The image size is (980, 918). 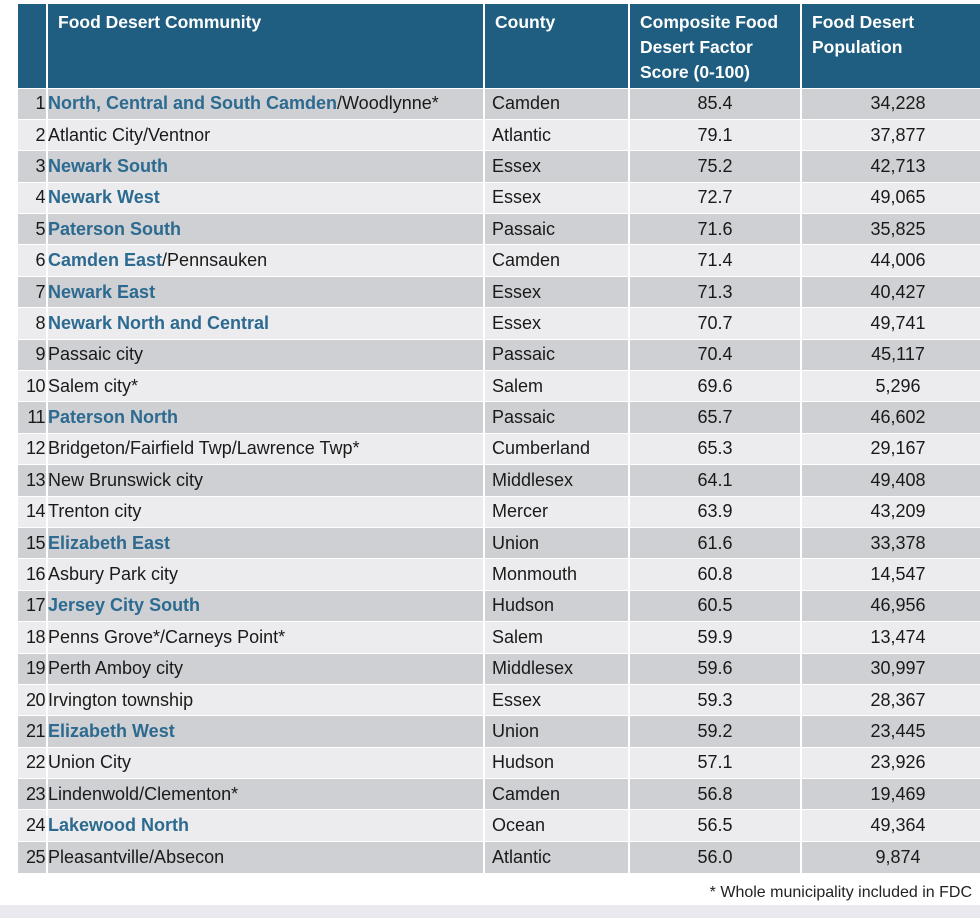 What do you see at coordinates (116, 668) in the screenshot?
I see `community-name: Perth Amboy city` at bounding box center [116, 668].